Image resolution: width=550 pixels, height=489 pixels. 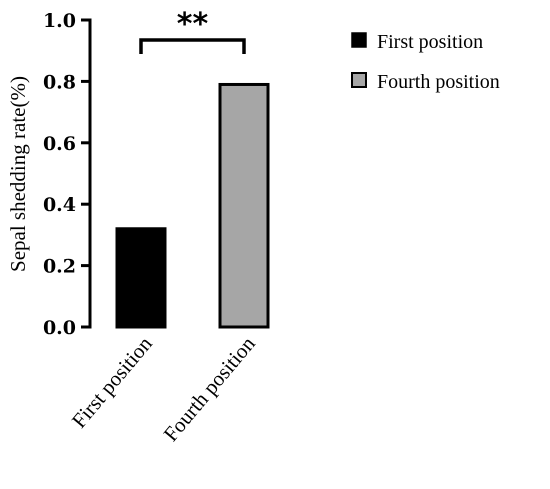 I want to click on x-axis-labels: First position Fourth position, so click(x=163, y=388).